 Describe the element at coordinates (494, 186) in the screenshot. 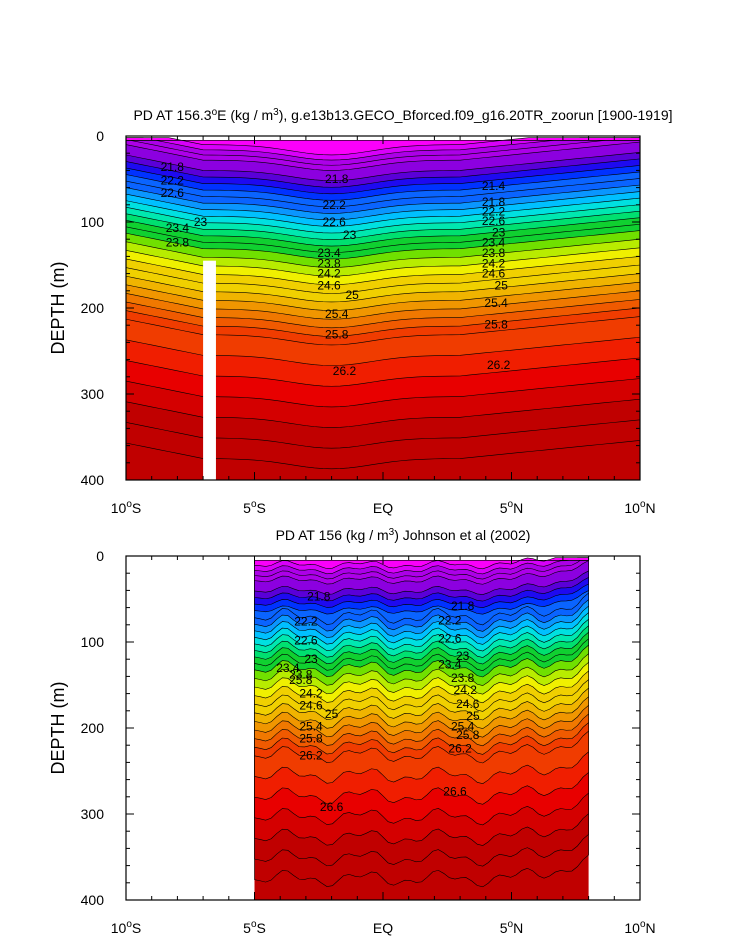

I see `contour-label: 21.4` at that location.